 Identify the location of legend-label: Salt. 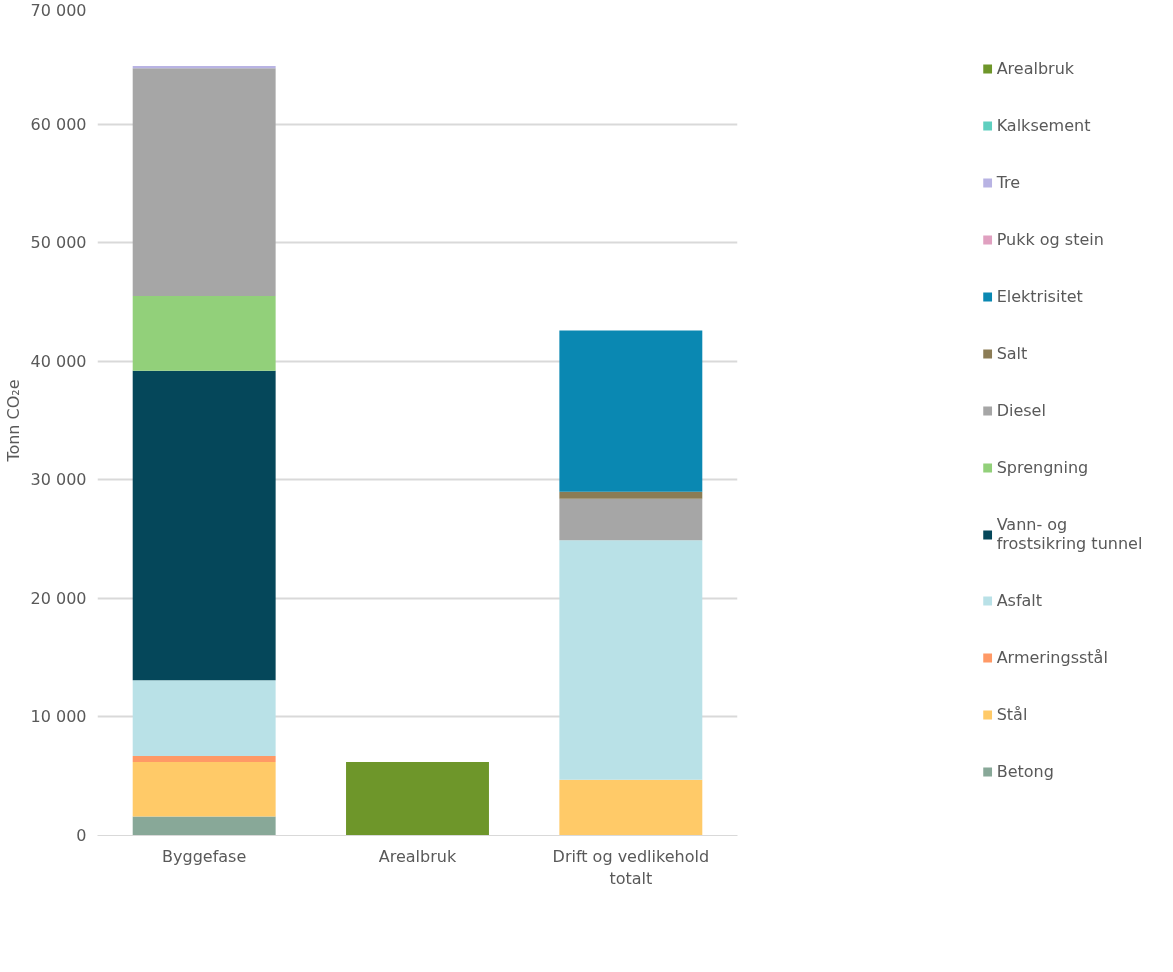
(1012, 353).